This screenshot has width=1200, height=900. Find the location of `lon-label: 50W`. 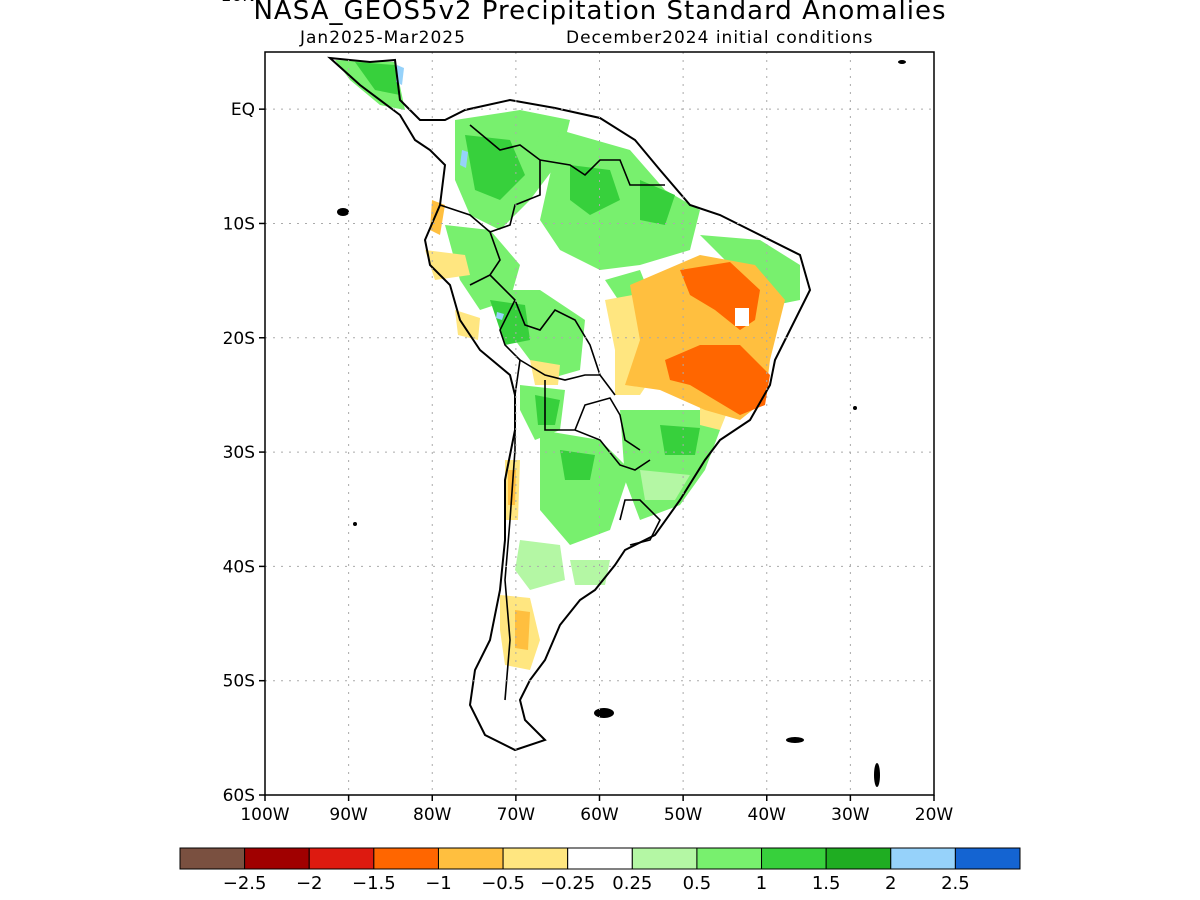

lon-label: 50W is located at coordinates (683, 815).